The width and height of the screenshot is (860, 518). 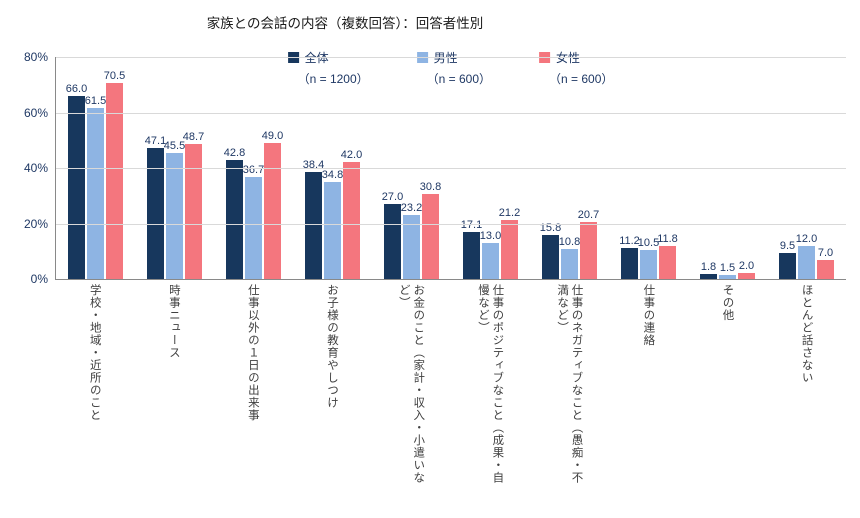 What do you see at coordinates (114, 76) in the screenshot?
I see `bar-value-label: 70.5` at bounding box center [114, 76].